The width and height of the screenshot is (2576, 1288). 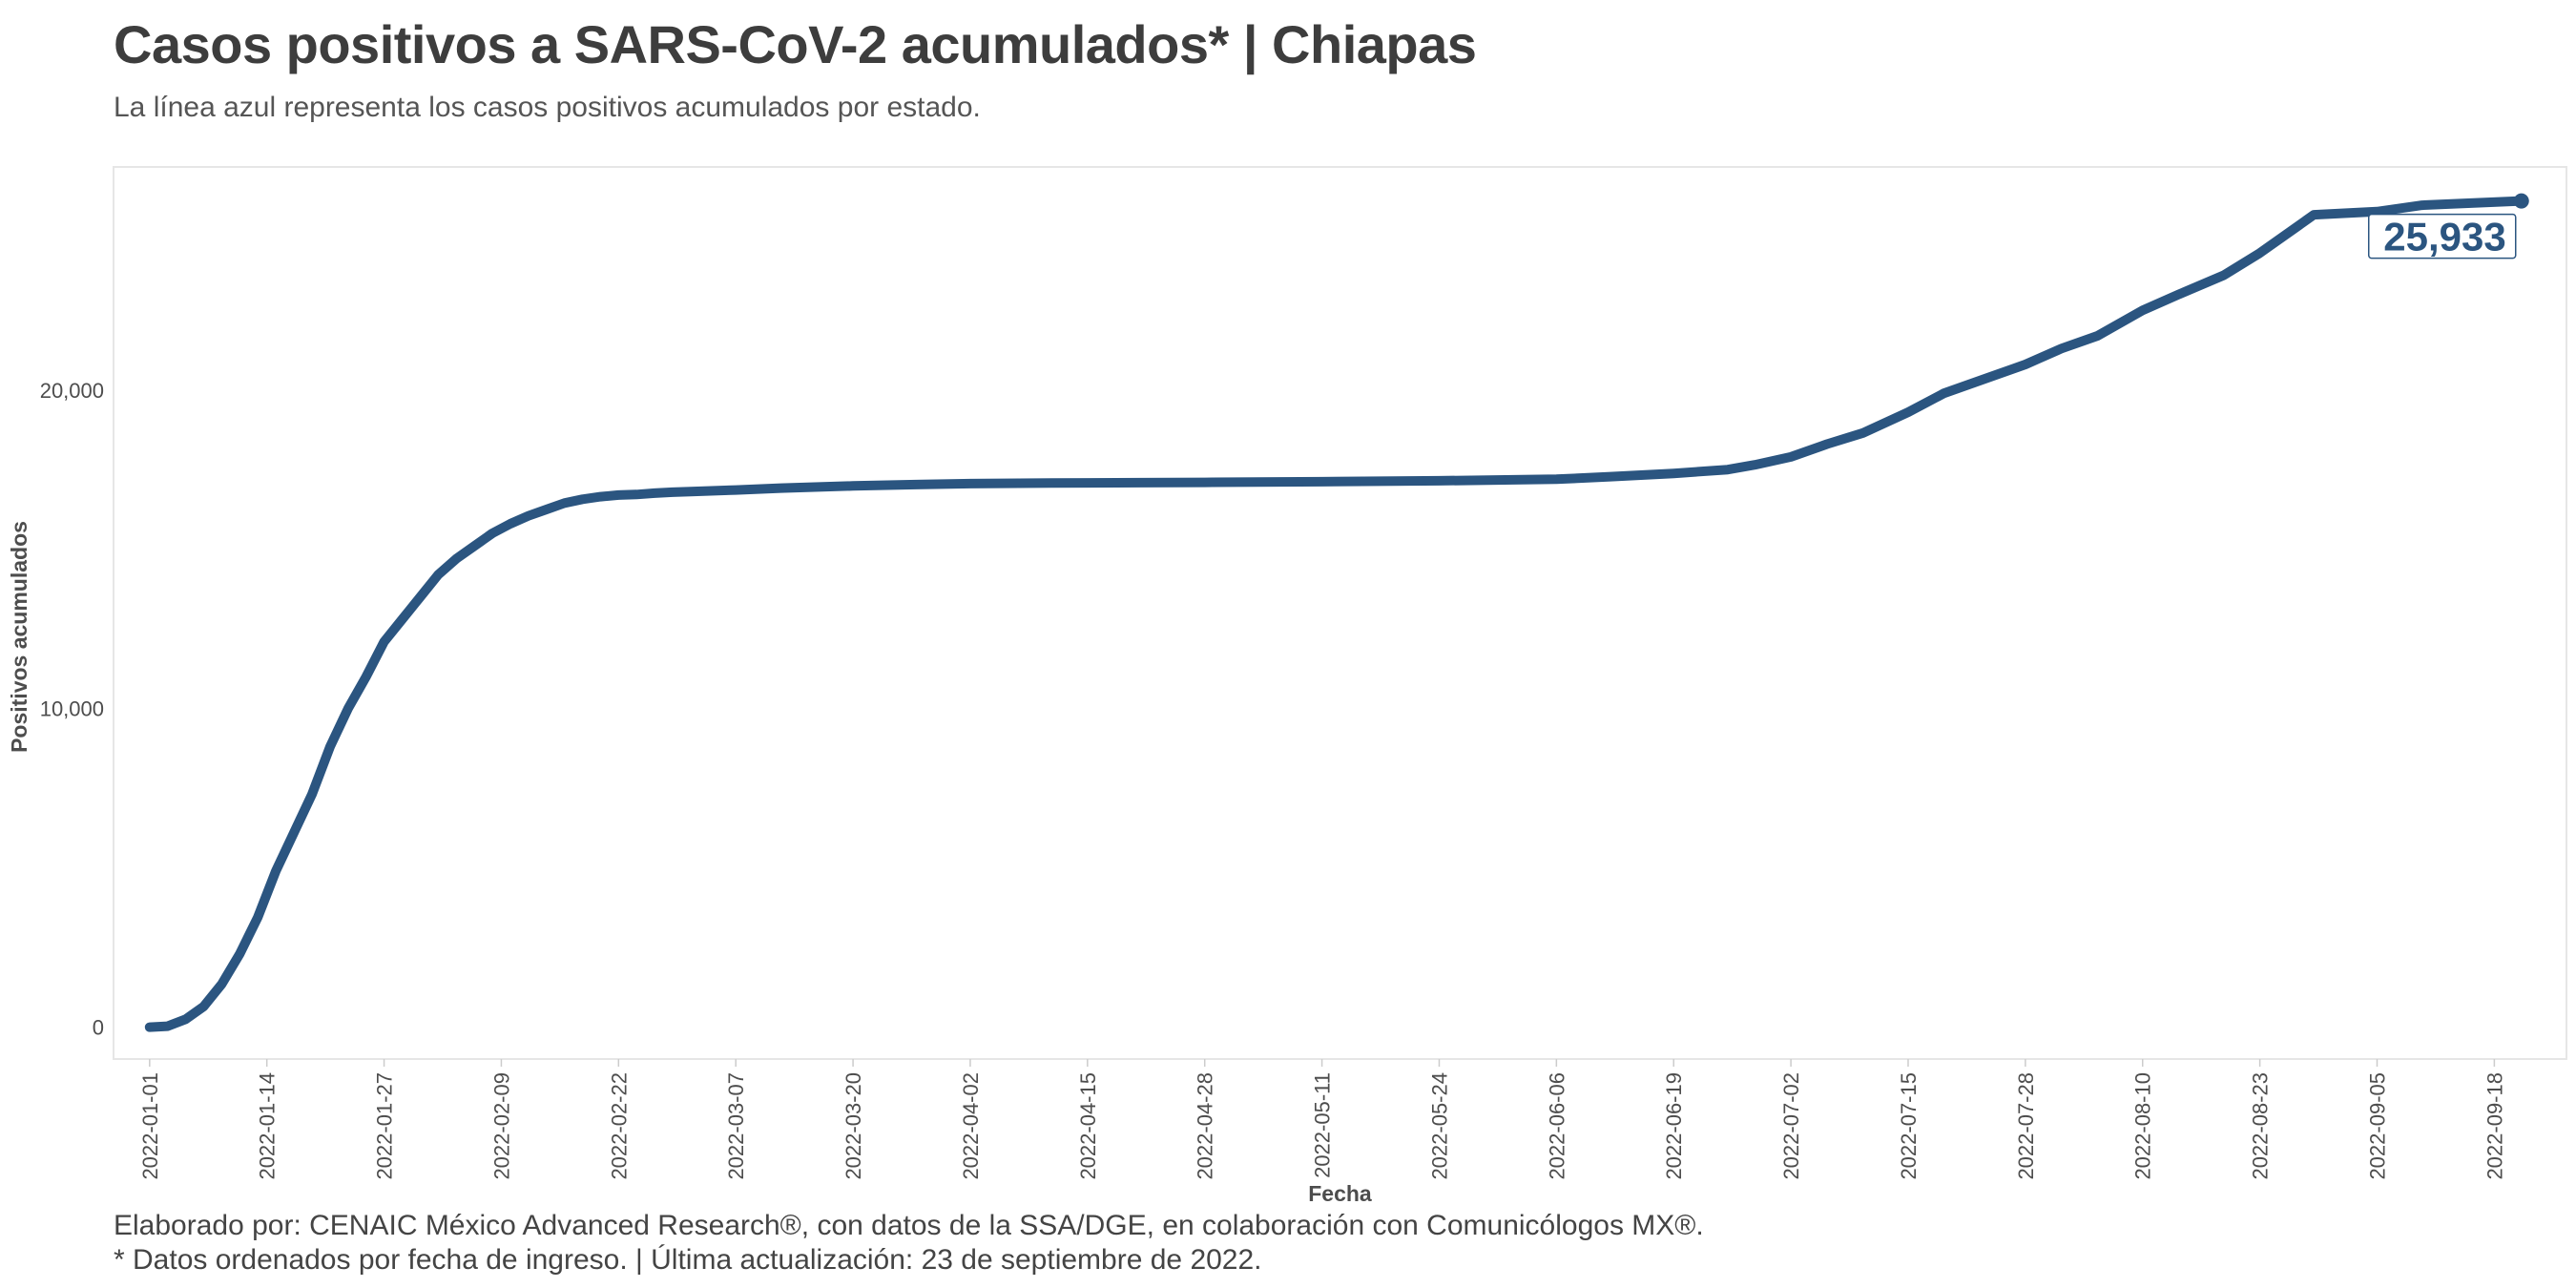 What do you see at coordinates (2521, 201) in the screenshot?
I see `end-point-marker` at bounding box center [2521, 201].